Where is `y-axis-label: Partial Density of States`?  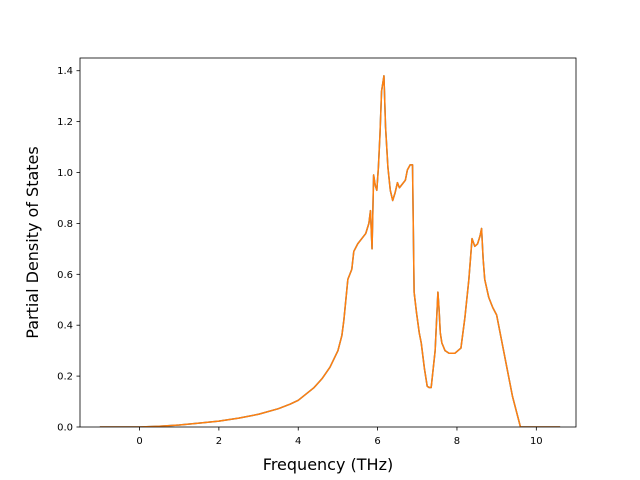 y-axis-label: Partial Density of States is located at coordinates (32, 242).